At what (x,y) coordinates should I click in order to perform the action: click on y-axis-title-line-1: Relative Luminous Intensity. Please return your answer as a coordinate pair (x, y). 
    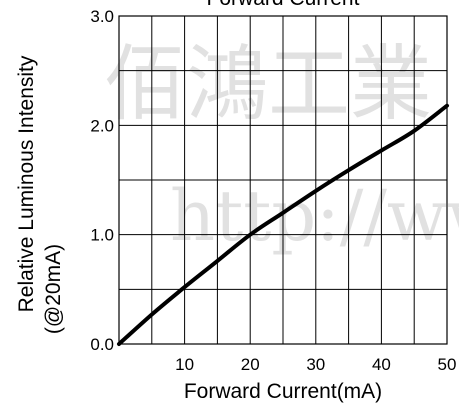
    Looking at the image, I should click on (26, 183).